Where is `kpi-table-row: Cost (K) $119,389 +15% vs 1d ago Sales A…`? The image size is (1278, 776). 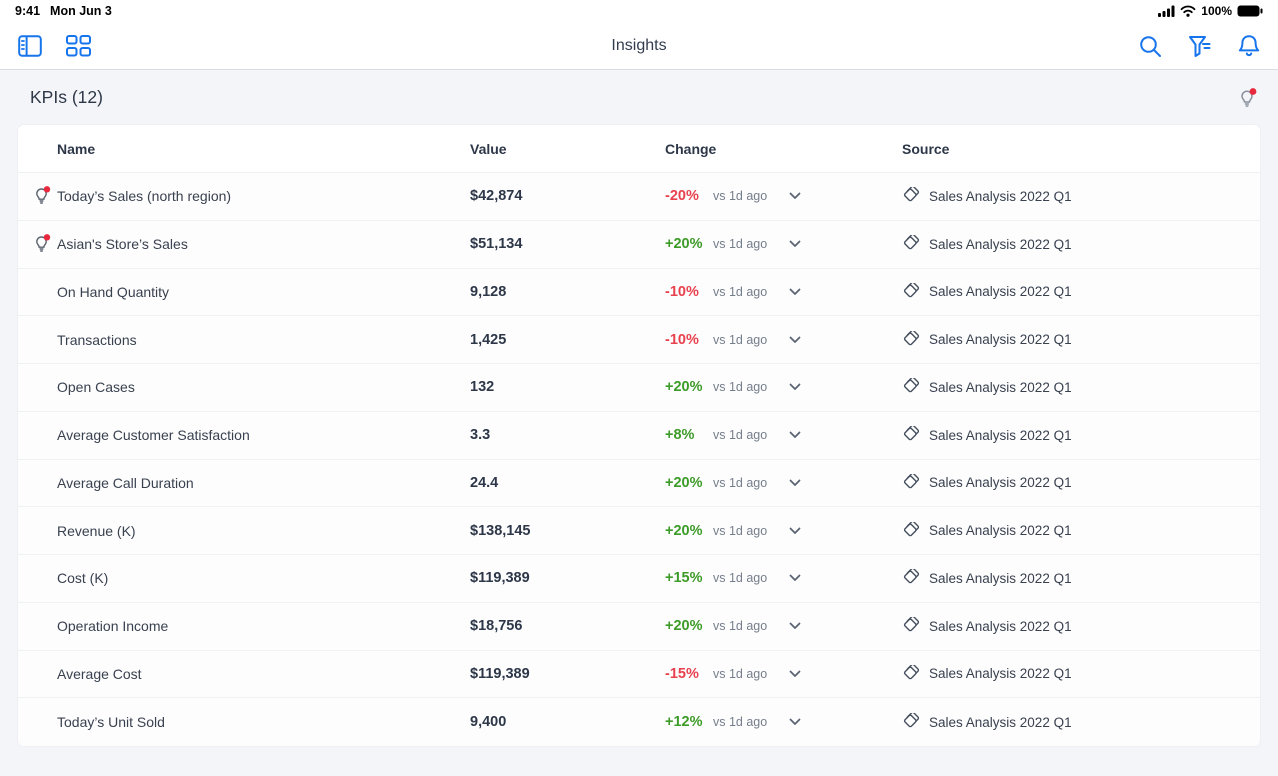 kpi-table-row: Cost (K) $119,389 +15% vs 1d ago Sales A… is located at coordinates (639, 579).